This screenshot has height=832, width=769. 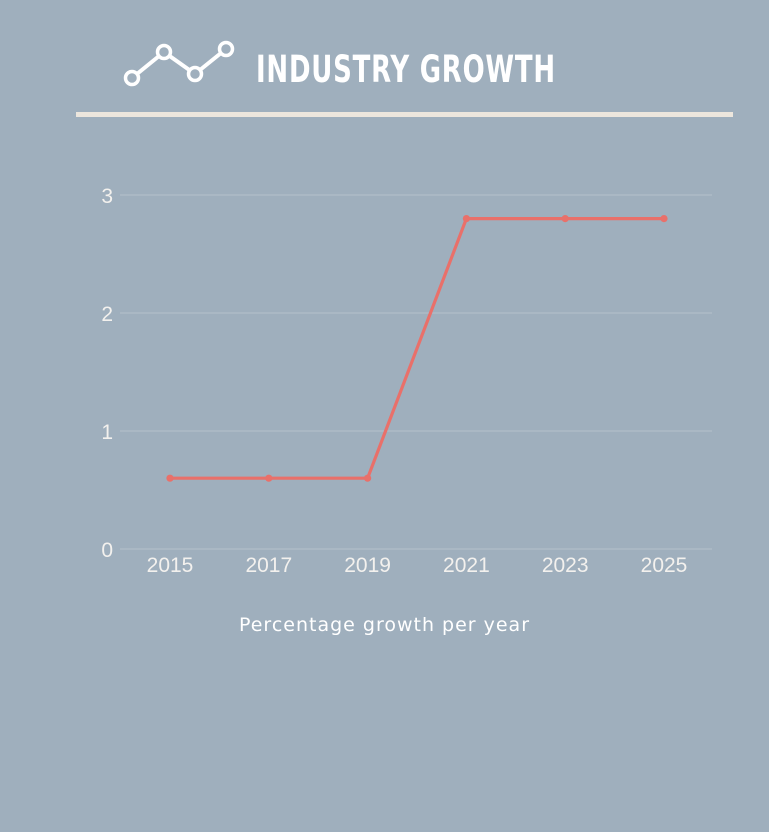 I want to click on y-tick-label: 3, so click(x=107, y=196).